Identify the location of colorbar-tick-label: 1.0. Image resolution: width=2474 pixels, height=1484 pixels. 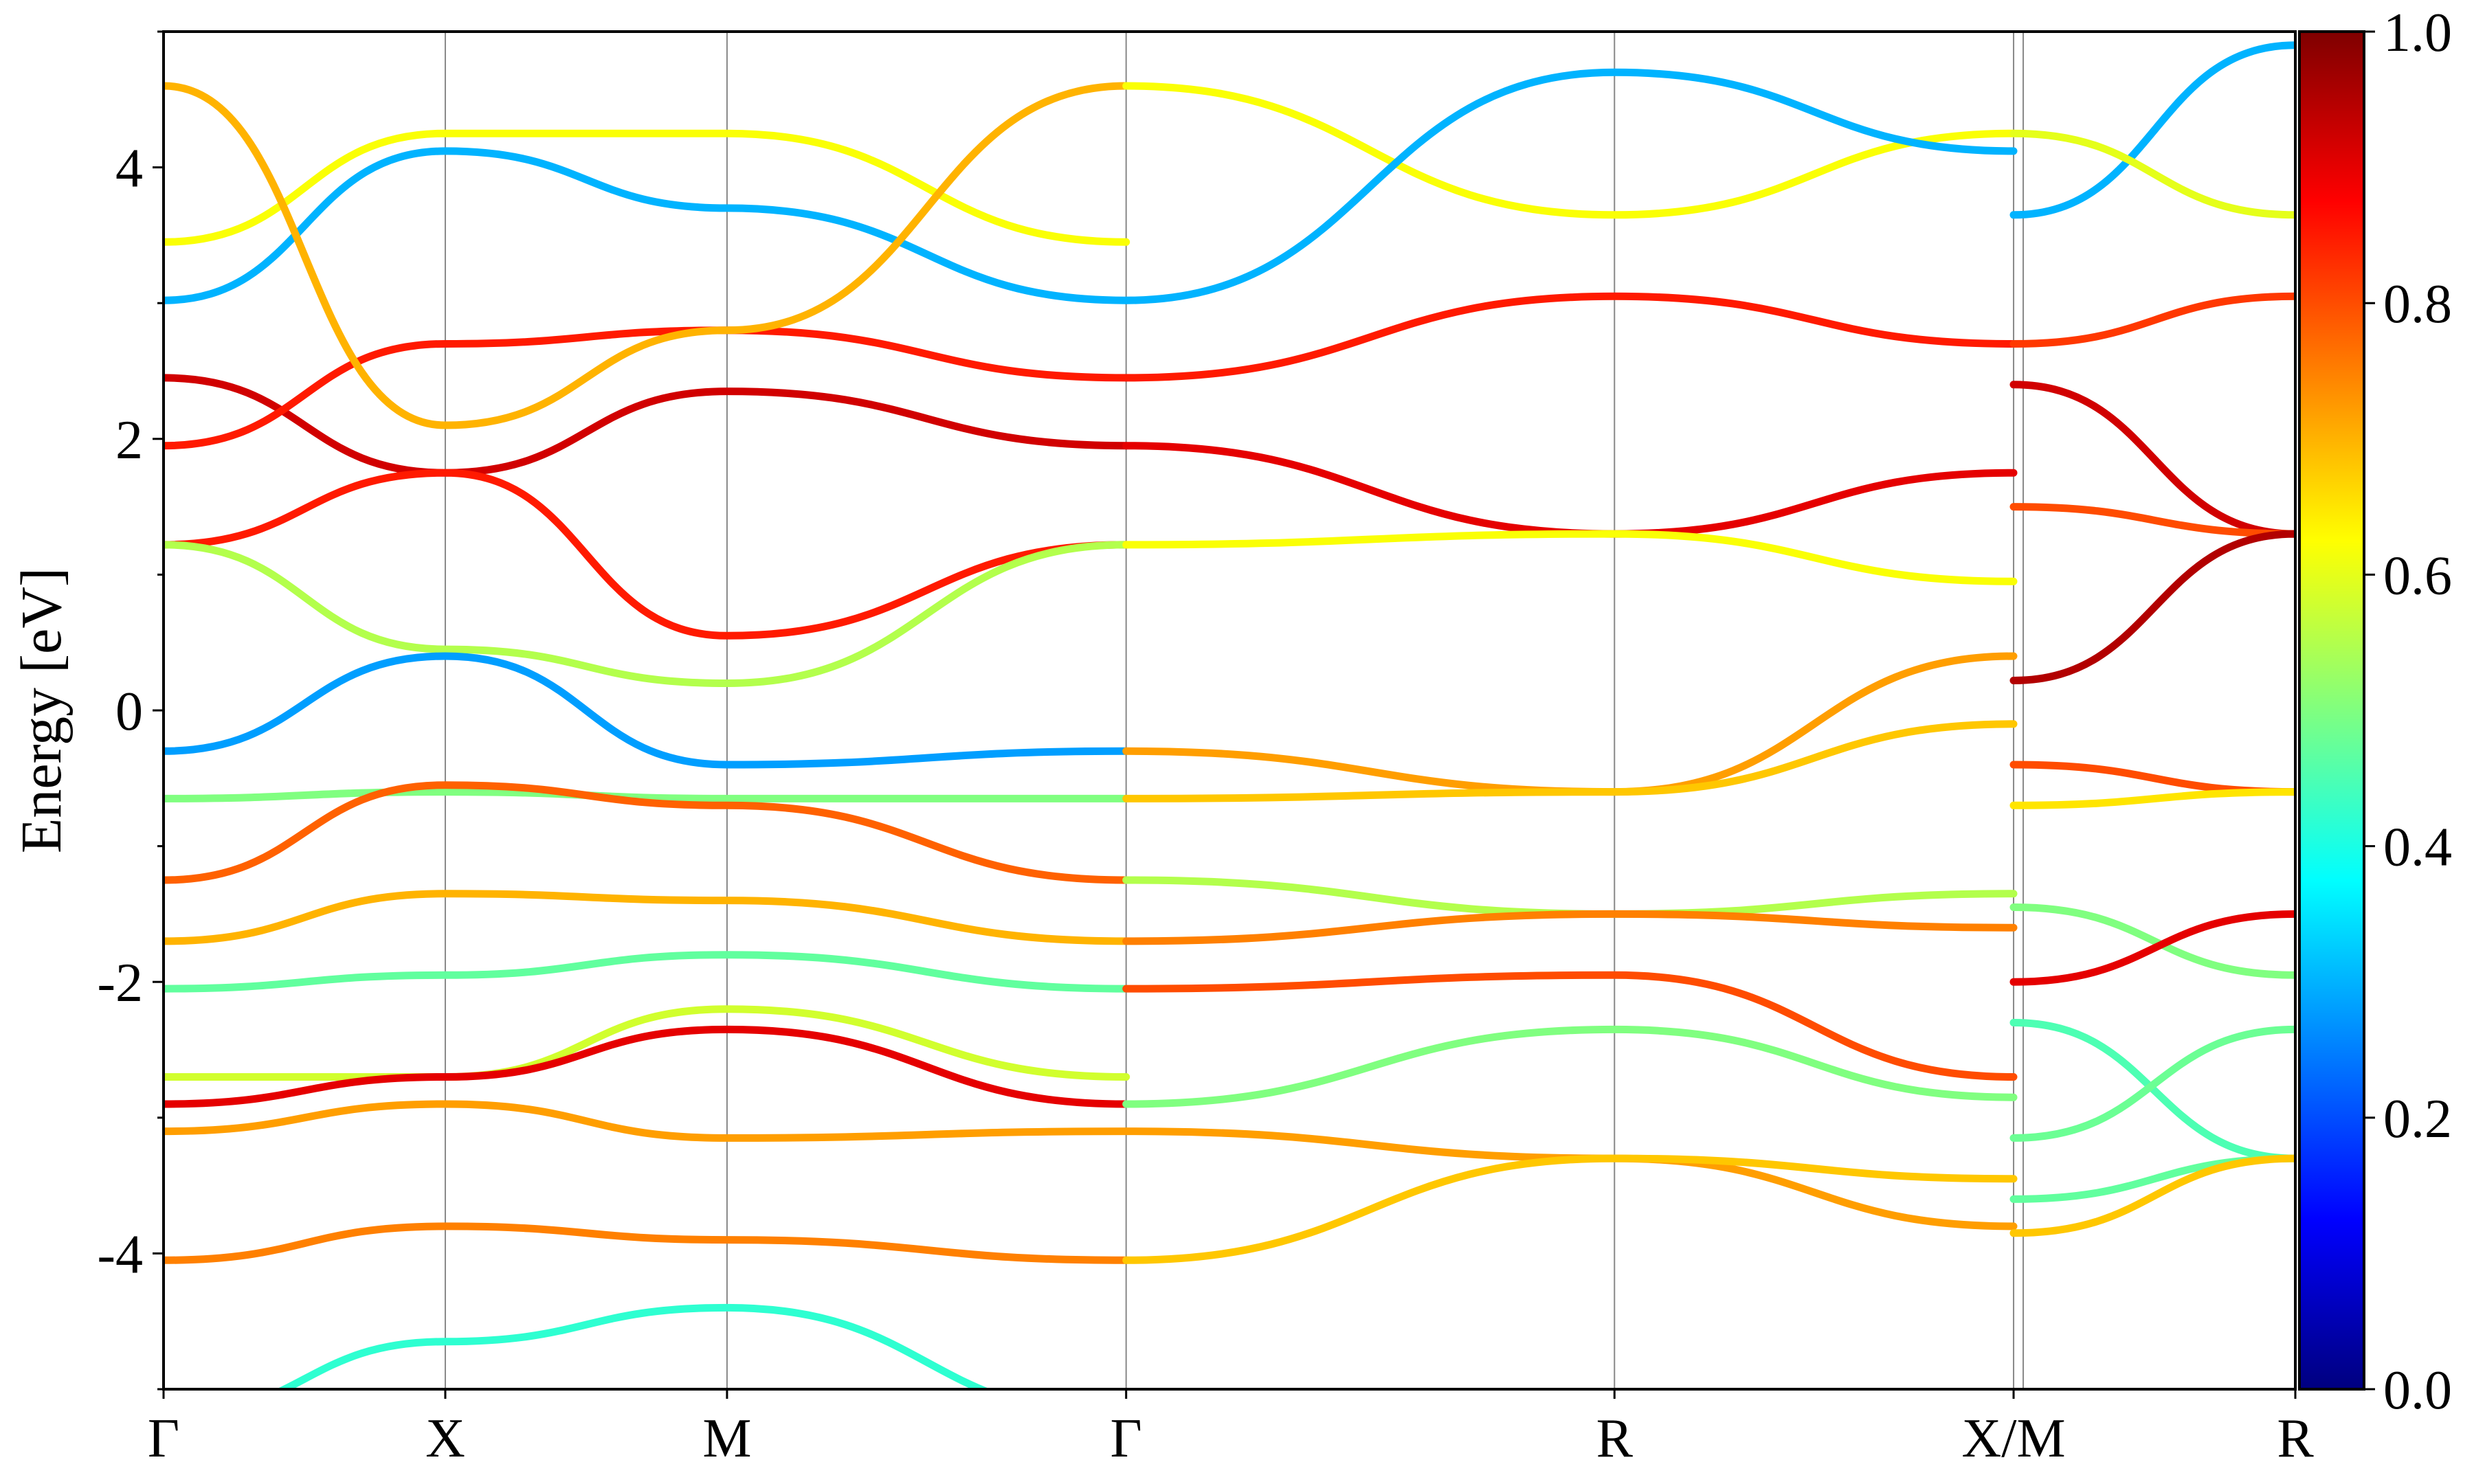
(2417, 33).